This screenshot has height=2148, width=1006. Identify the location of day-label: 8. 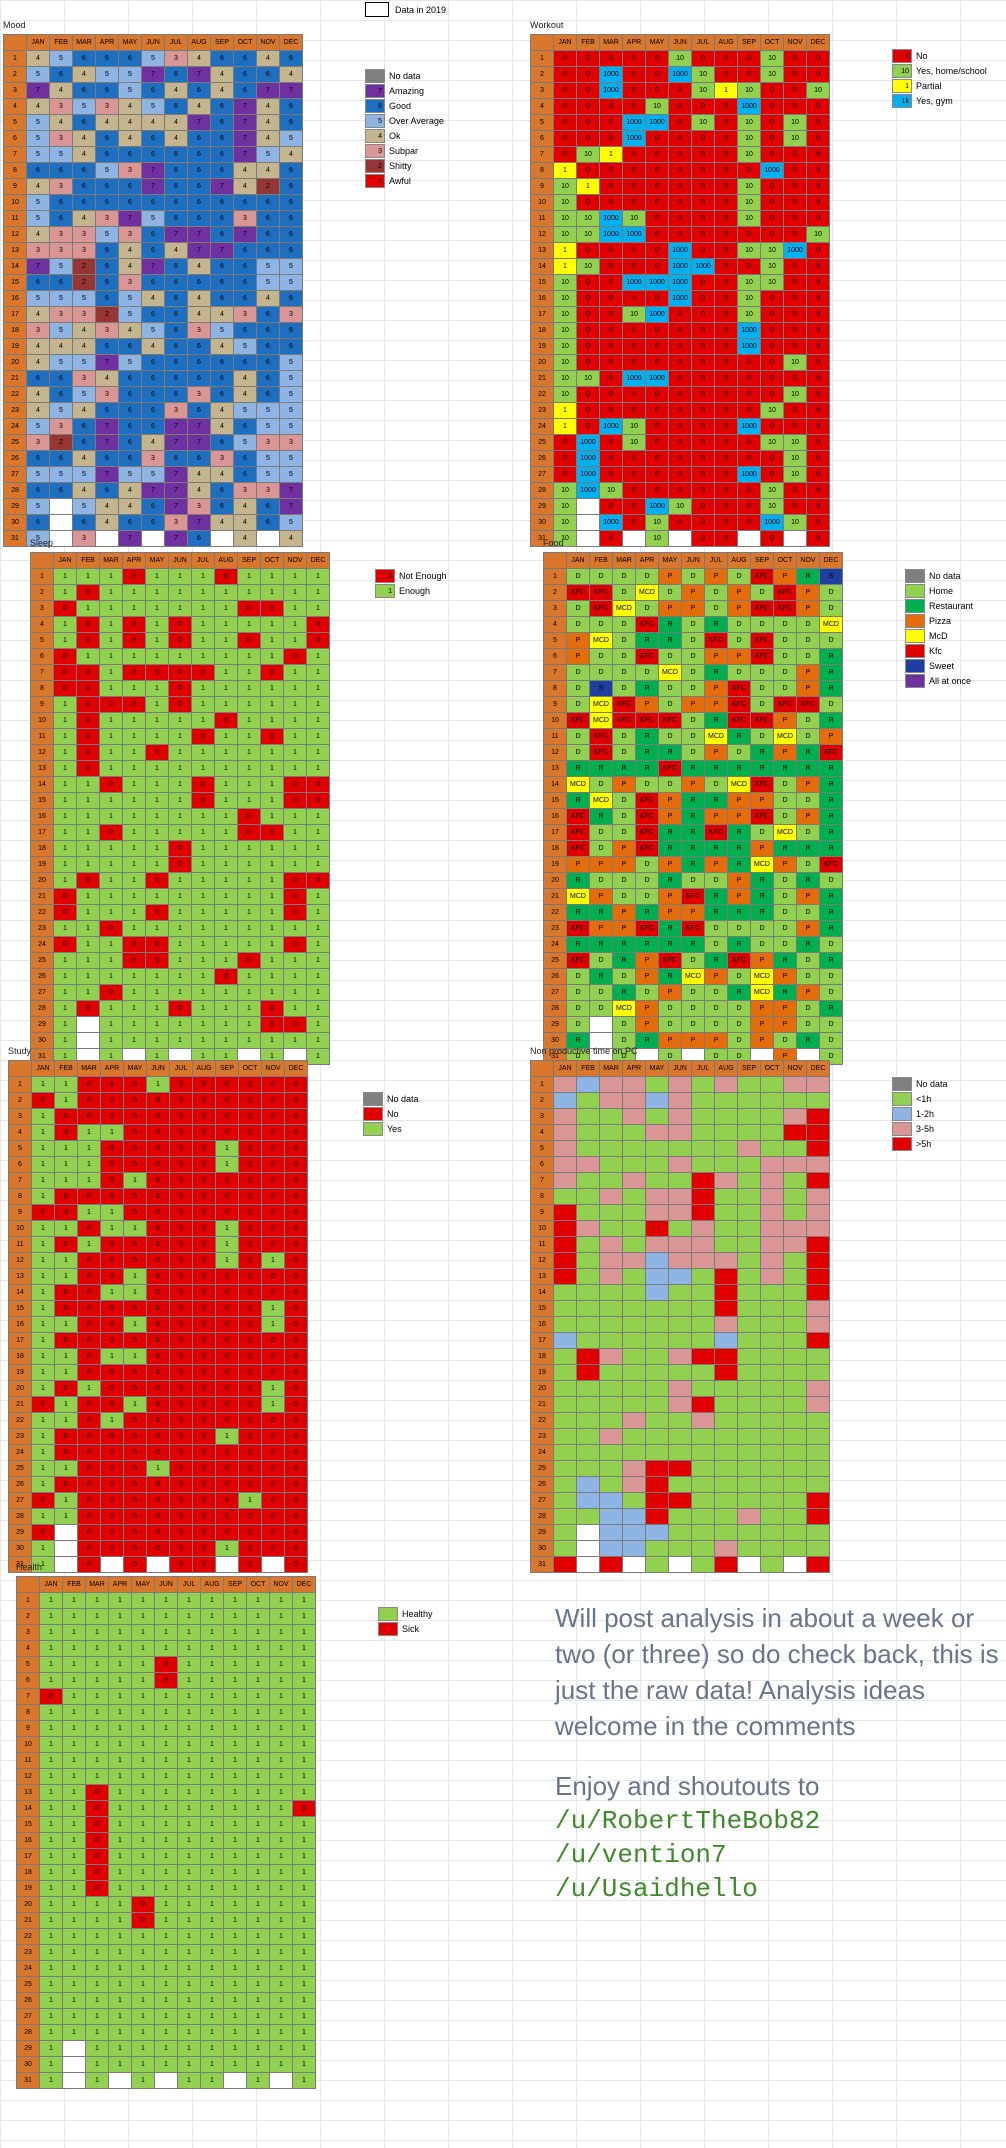
(542, 170).